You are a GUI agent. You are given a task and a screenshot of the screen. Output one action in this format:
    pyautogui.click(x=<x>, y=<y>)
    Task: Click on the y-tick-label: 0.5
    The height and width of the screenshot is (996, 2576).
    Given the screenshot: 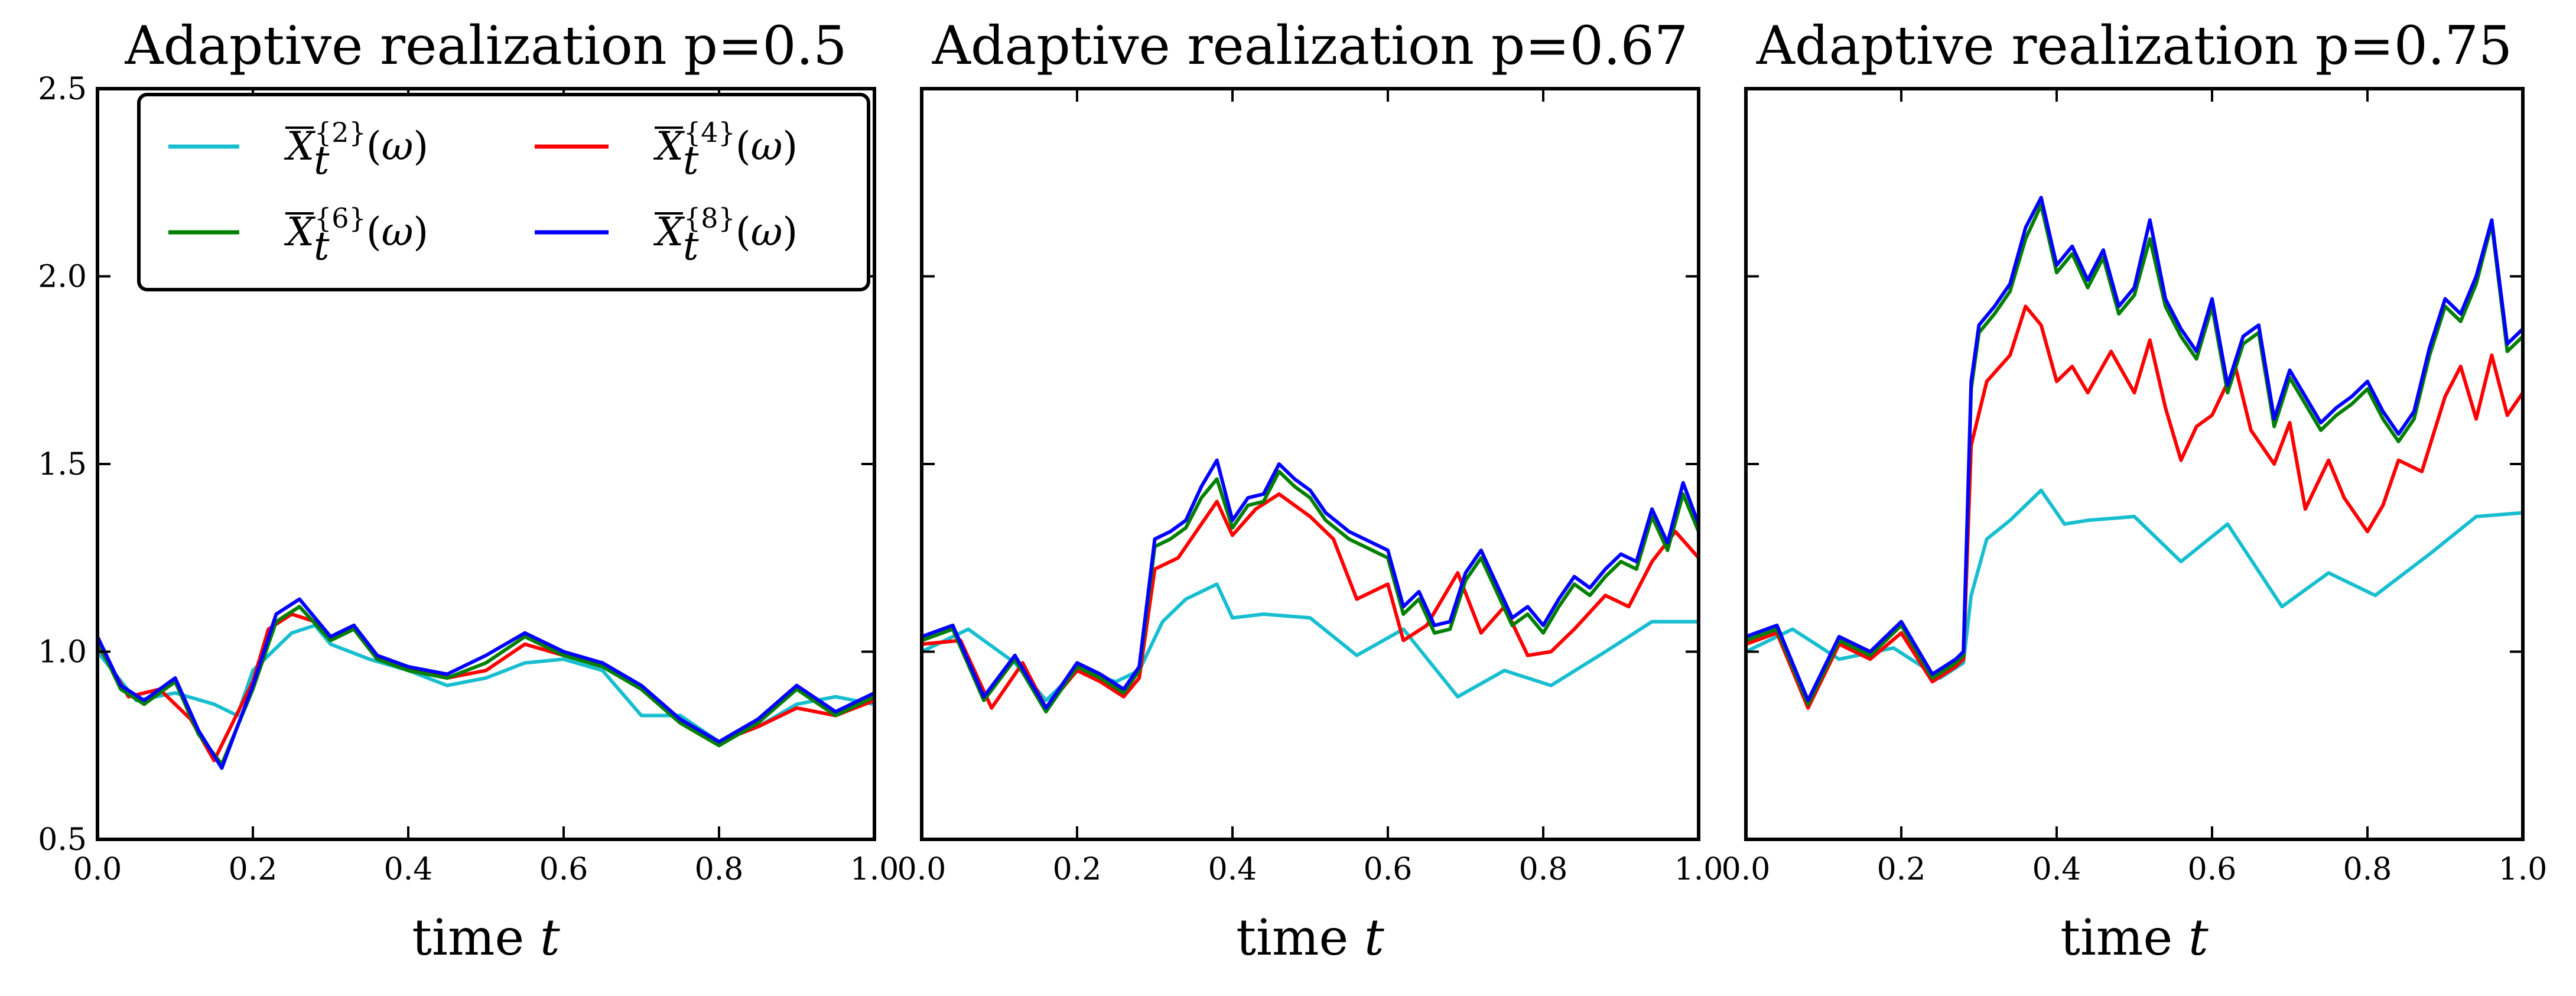 What is the action you would take?
    pyautogui.click(x=63, y=840)
    